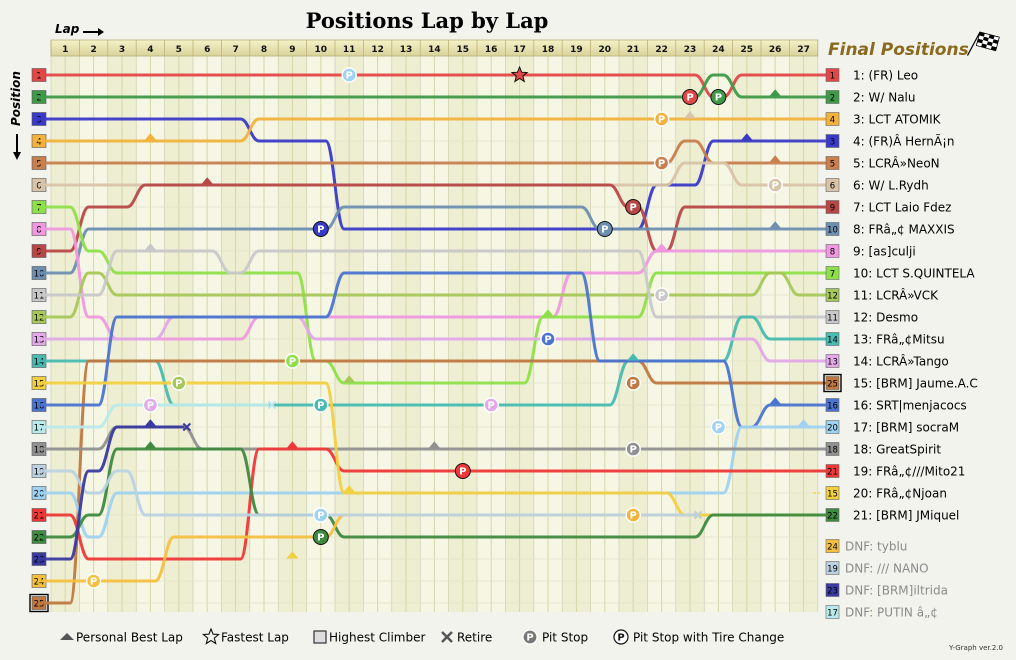 This screenshot has width=1016, height=660. I want to click on position-axis-label: Position, so click(16, 98).